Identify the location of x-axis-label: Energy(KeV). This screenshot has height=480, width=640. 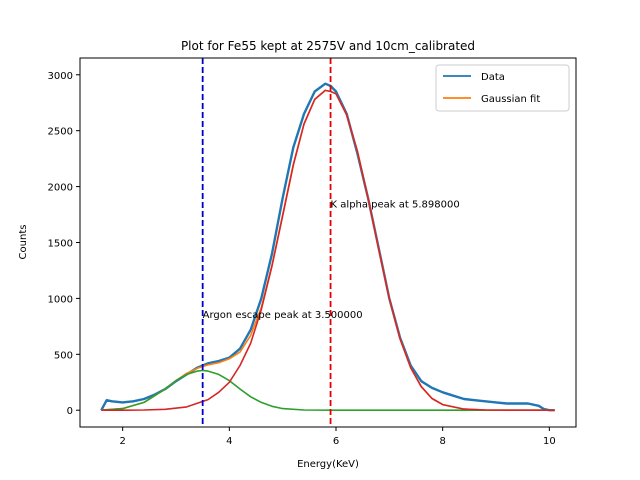
(328, 464).